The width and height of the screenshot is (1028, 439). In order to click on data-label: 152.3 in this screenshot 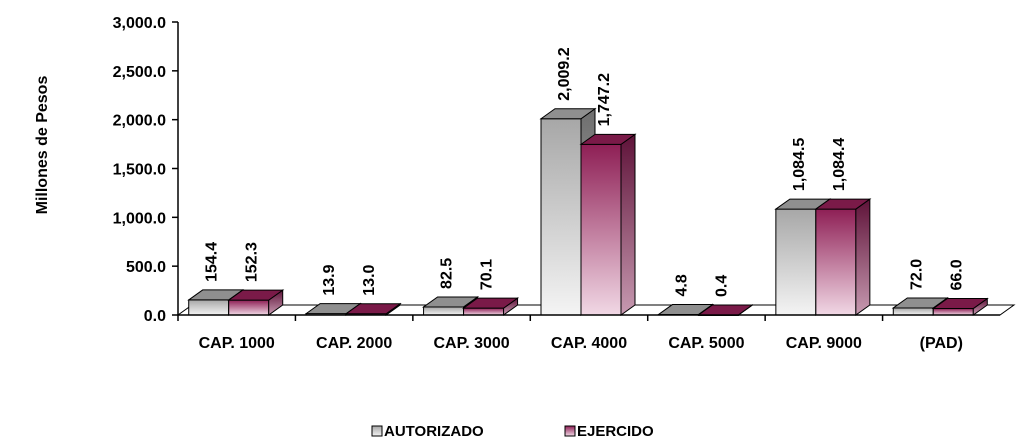, I will do `click(252, 262)`.